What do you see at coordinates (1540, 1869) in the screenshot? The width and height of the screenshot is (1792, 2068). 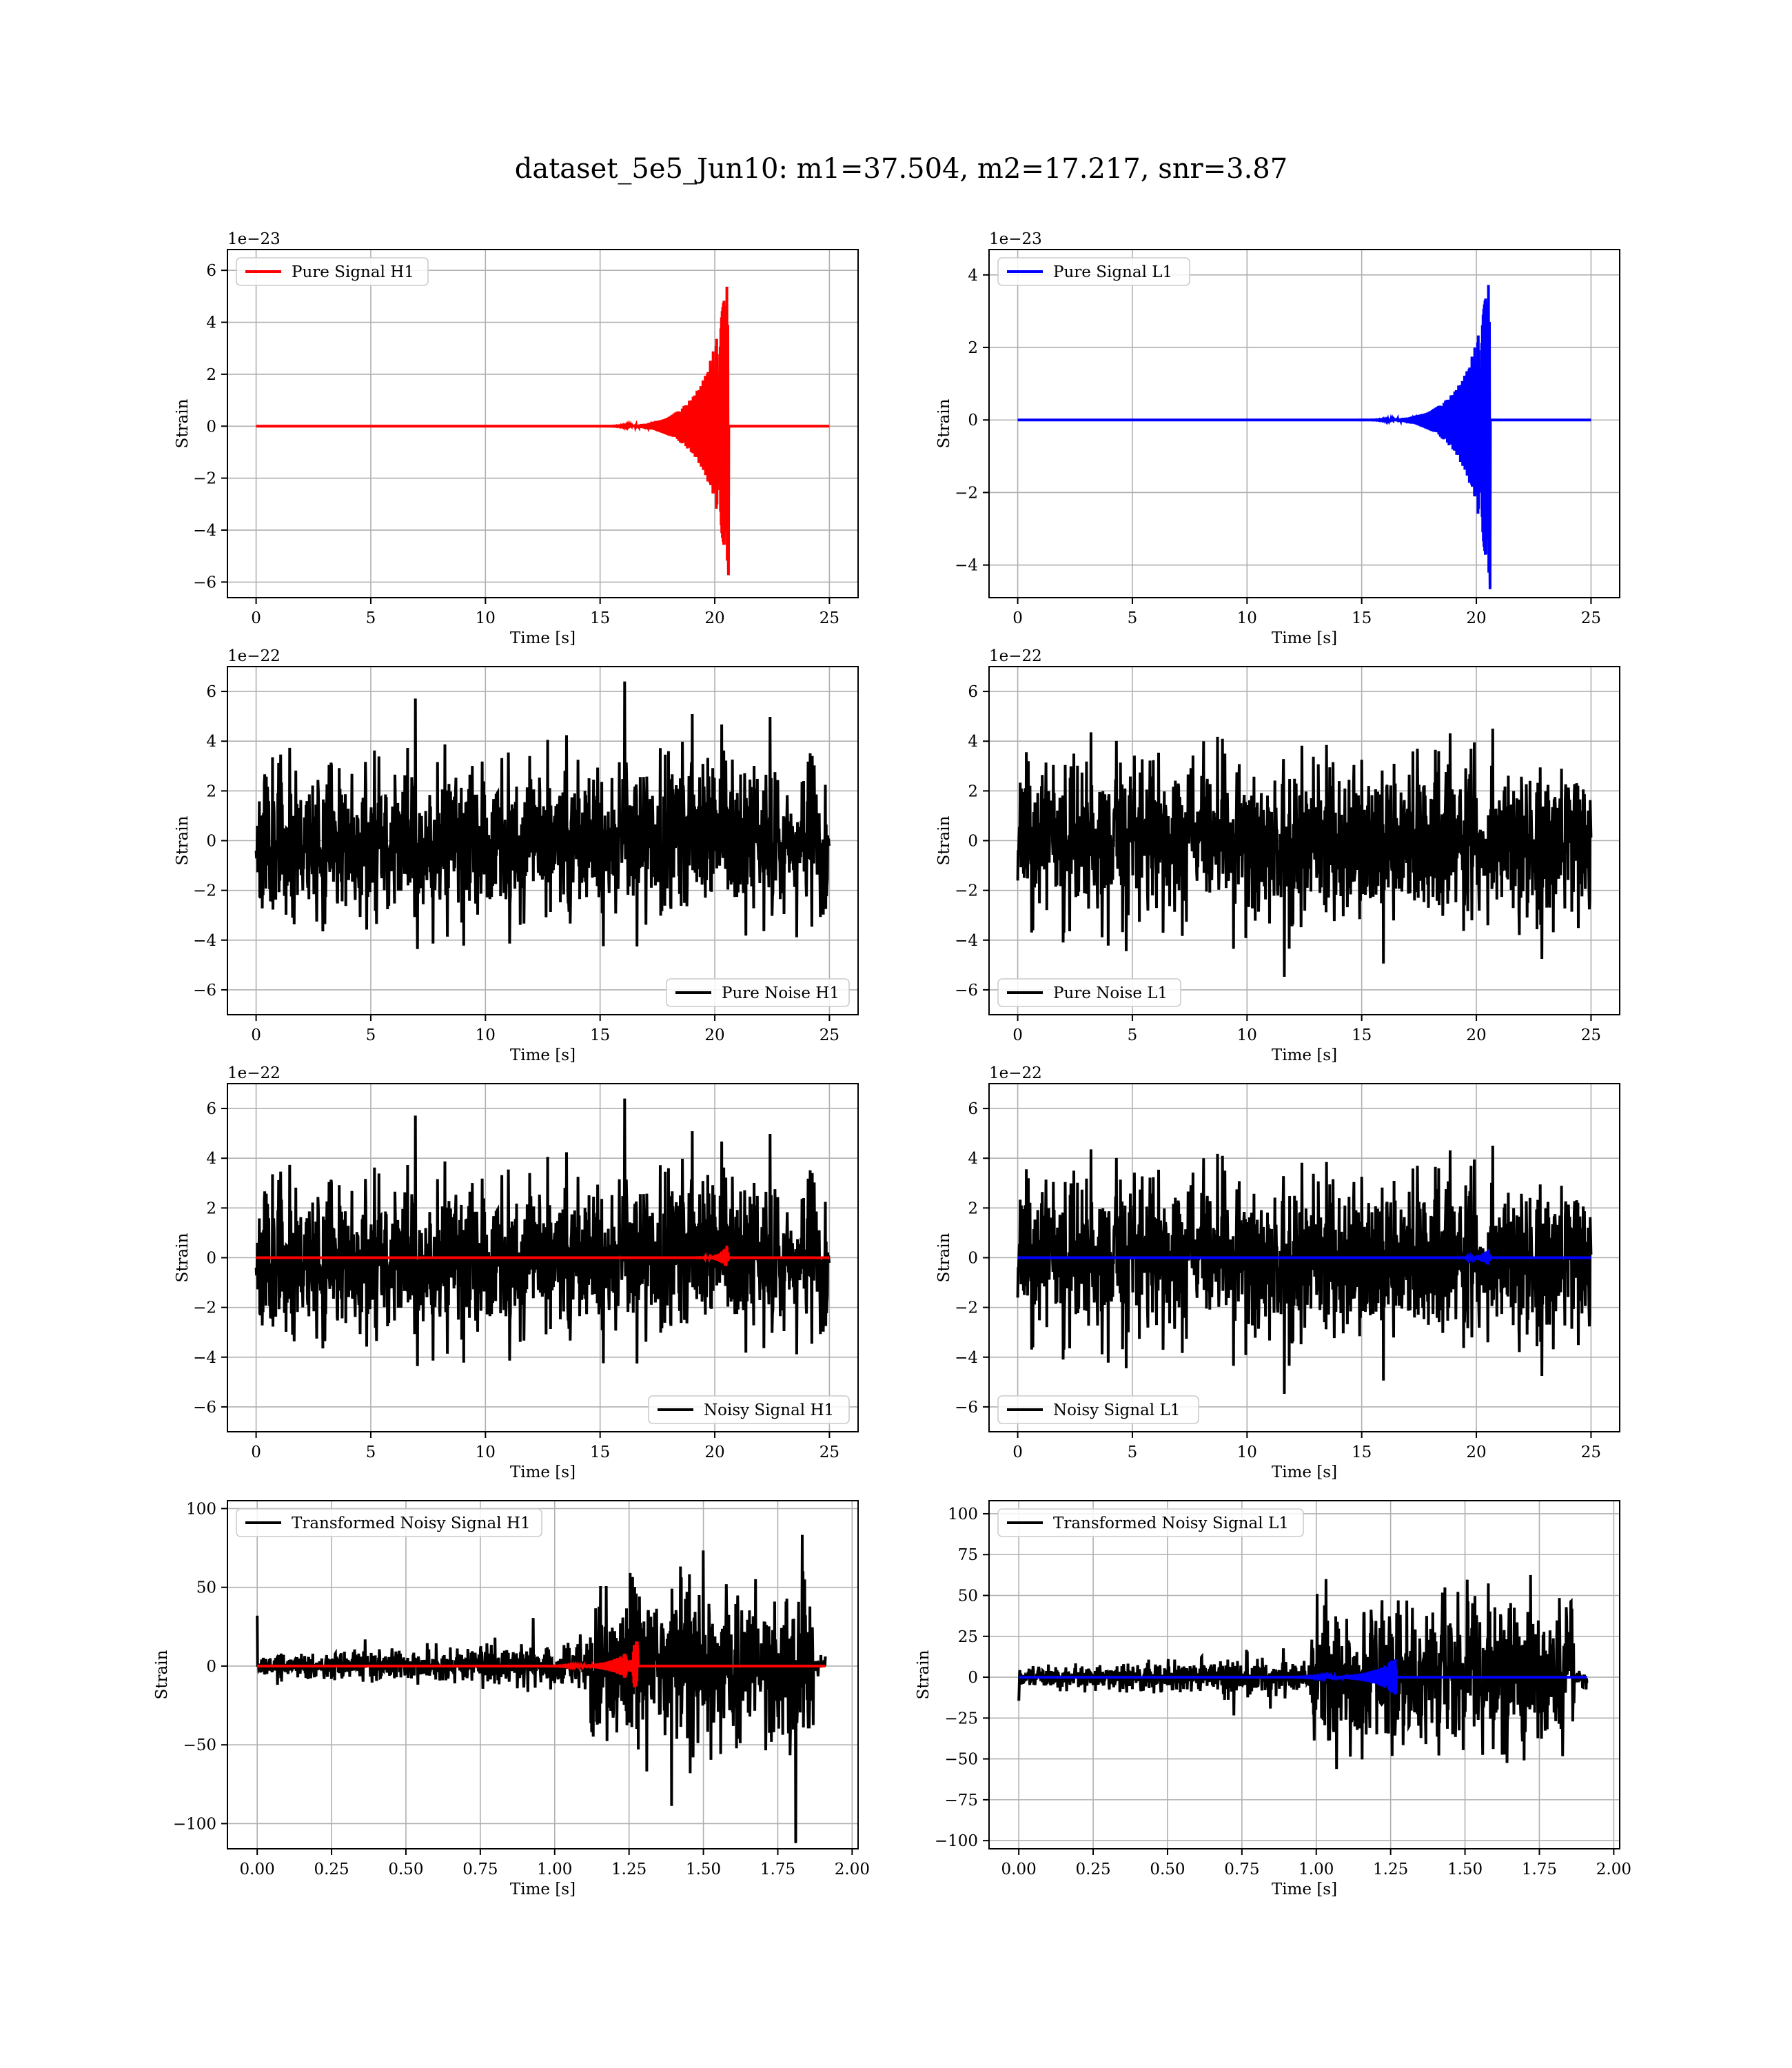 I see `x-tick-label: 1.75` at bounding box center [1540, 1869].